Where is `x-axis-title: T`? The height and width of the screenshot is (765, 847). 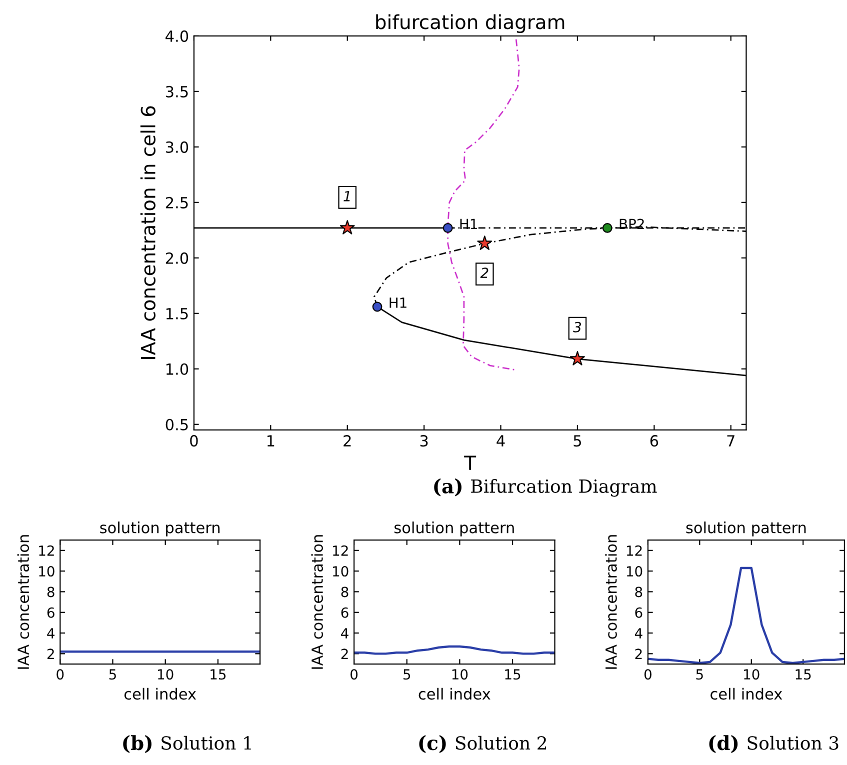
x-axis-title: T is located at coordinates (470, 463).